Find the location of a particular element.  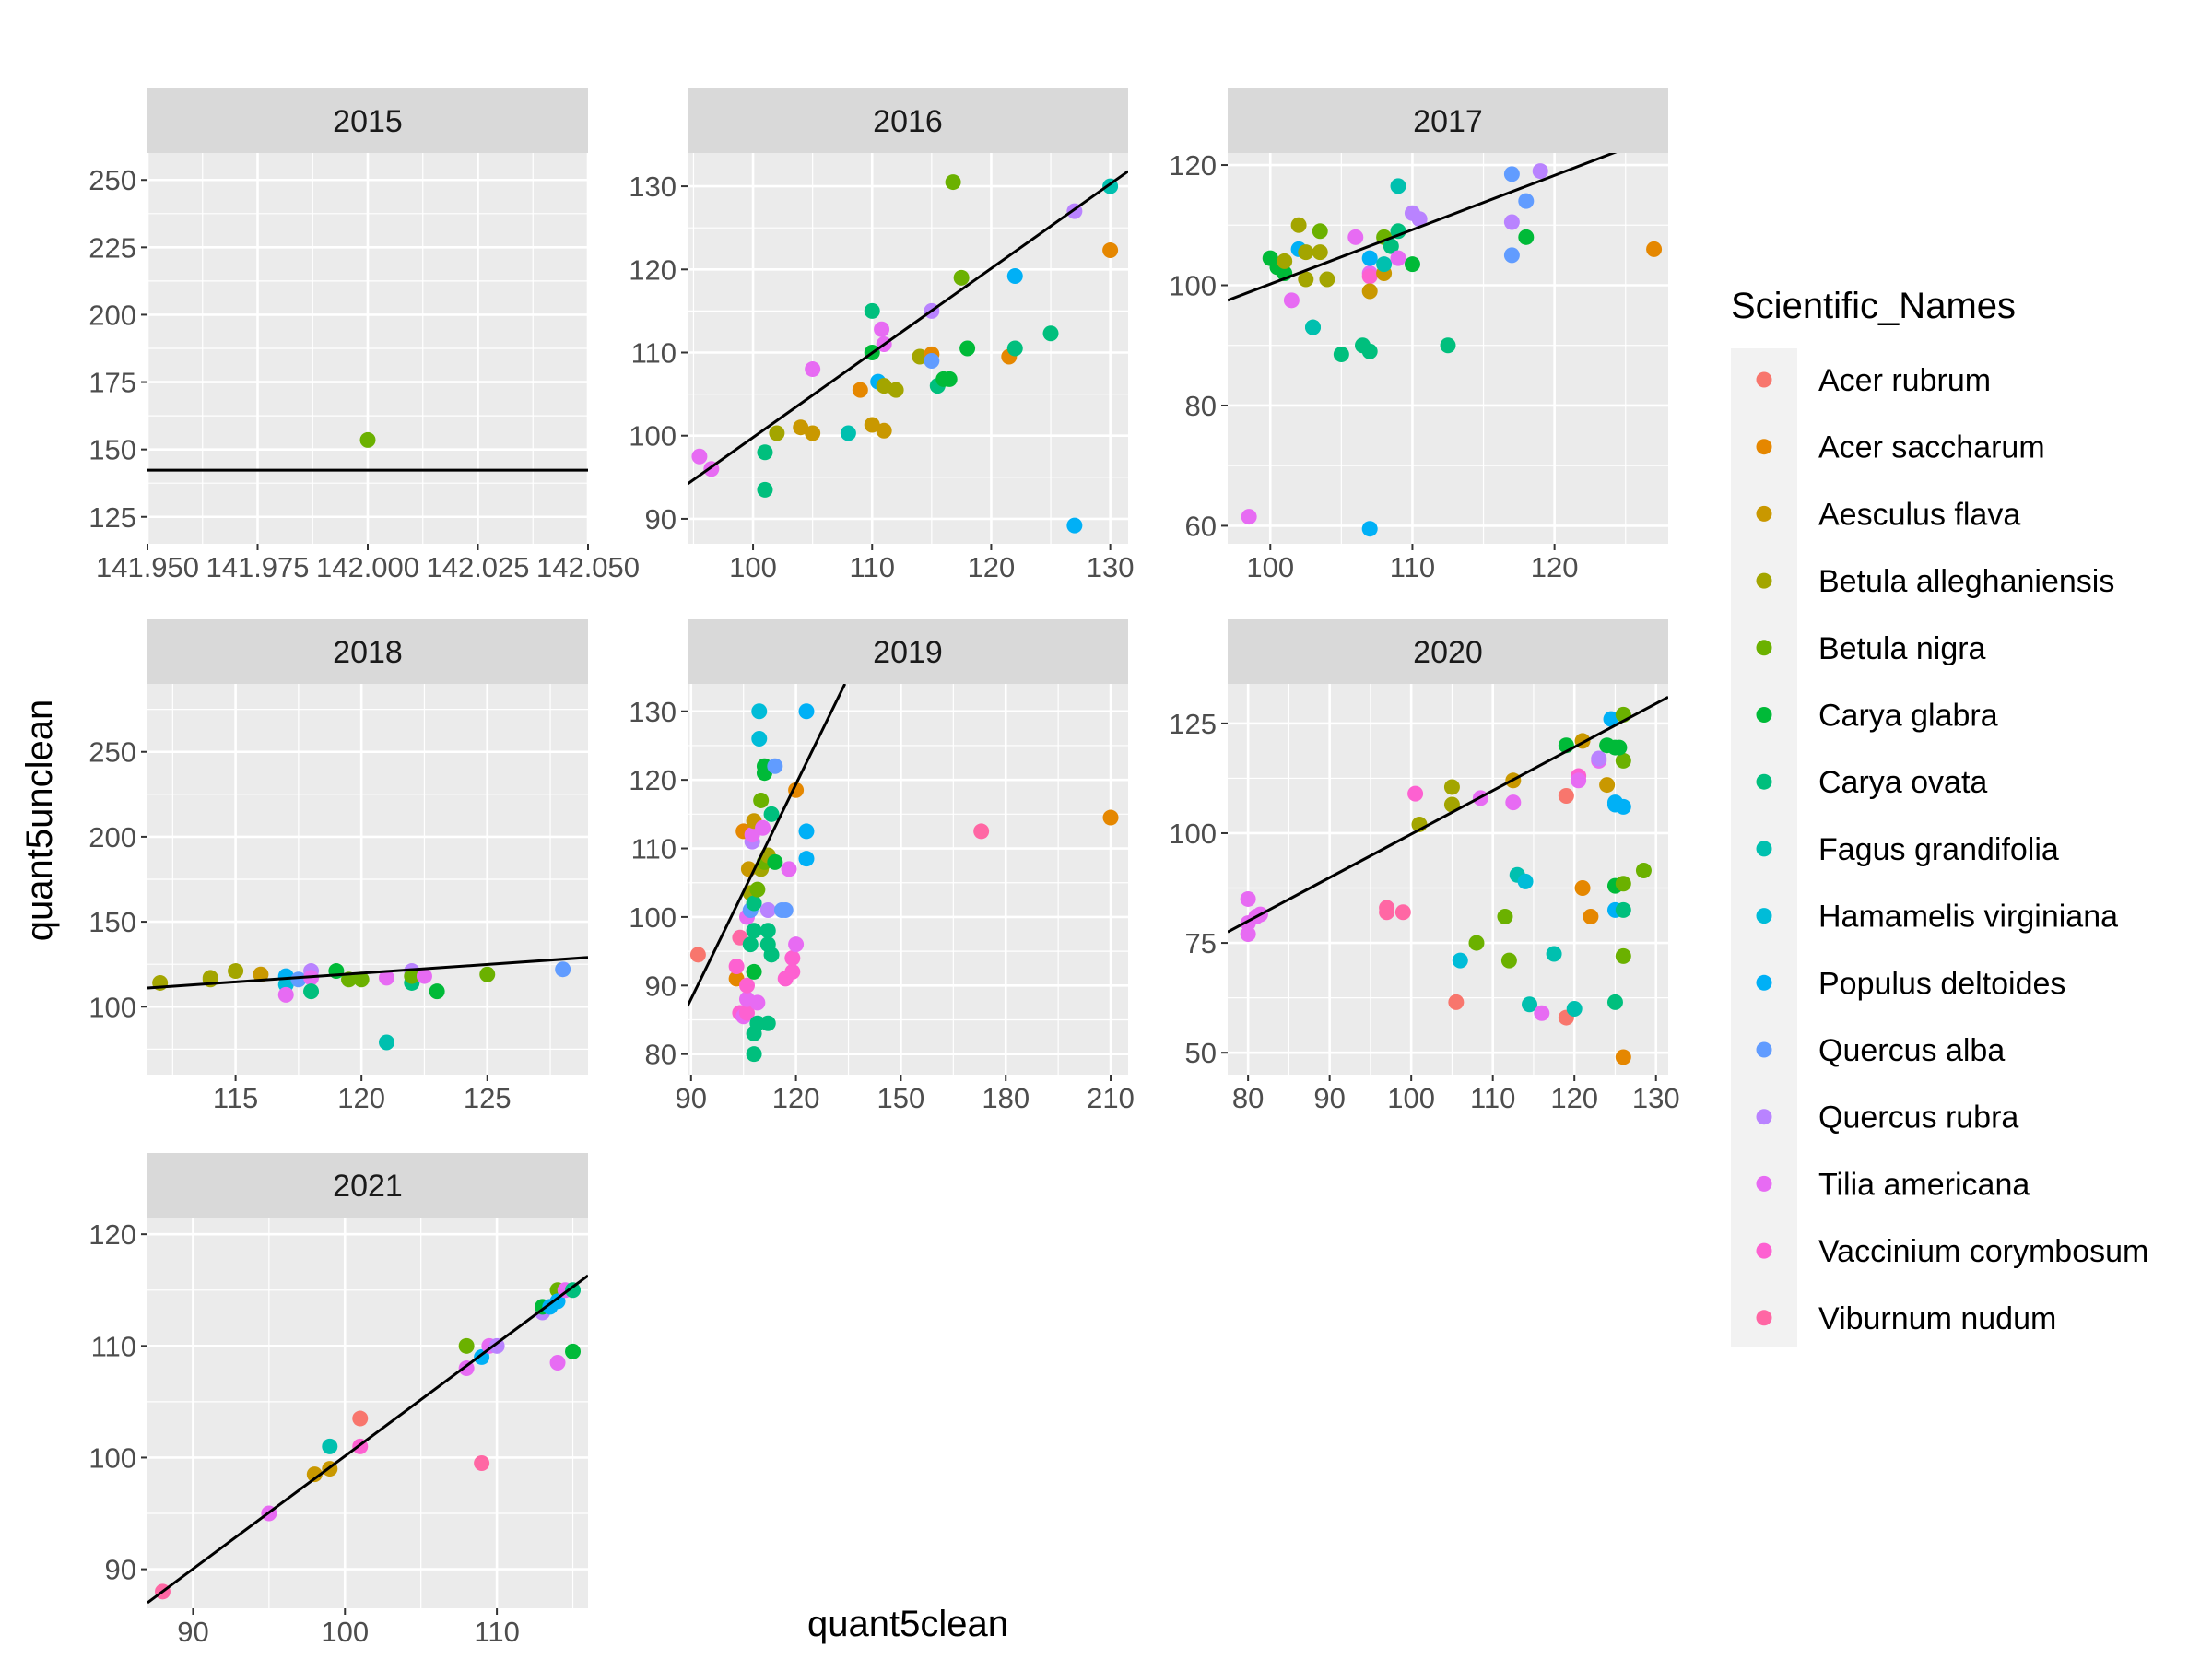

x-tick-label: 130 is located at coordinates (1656, 1098).